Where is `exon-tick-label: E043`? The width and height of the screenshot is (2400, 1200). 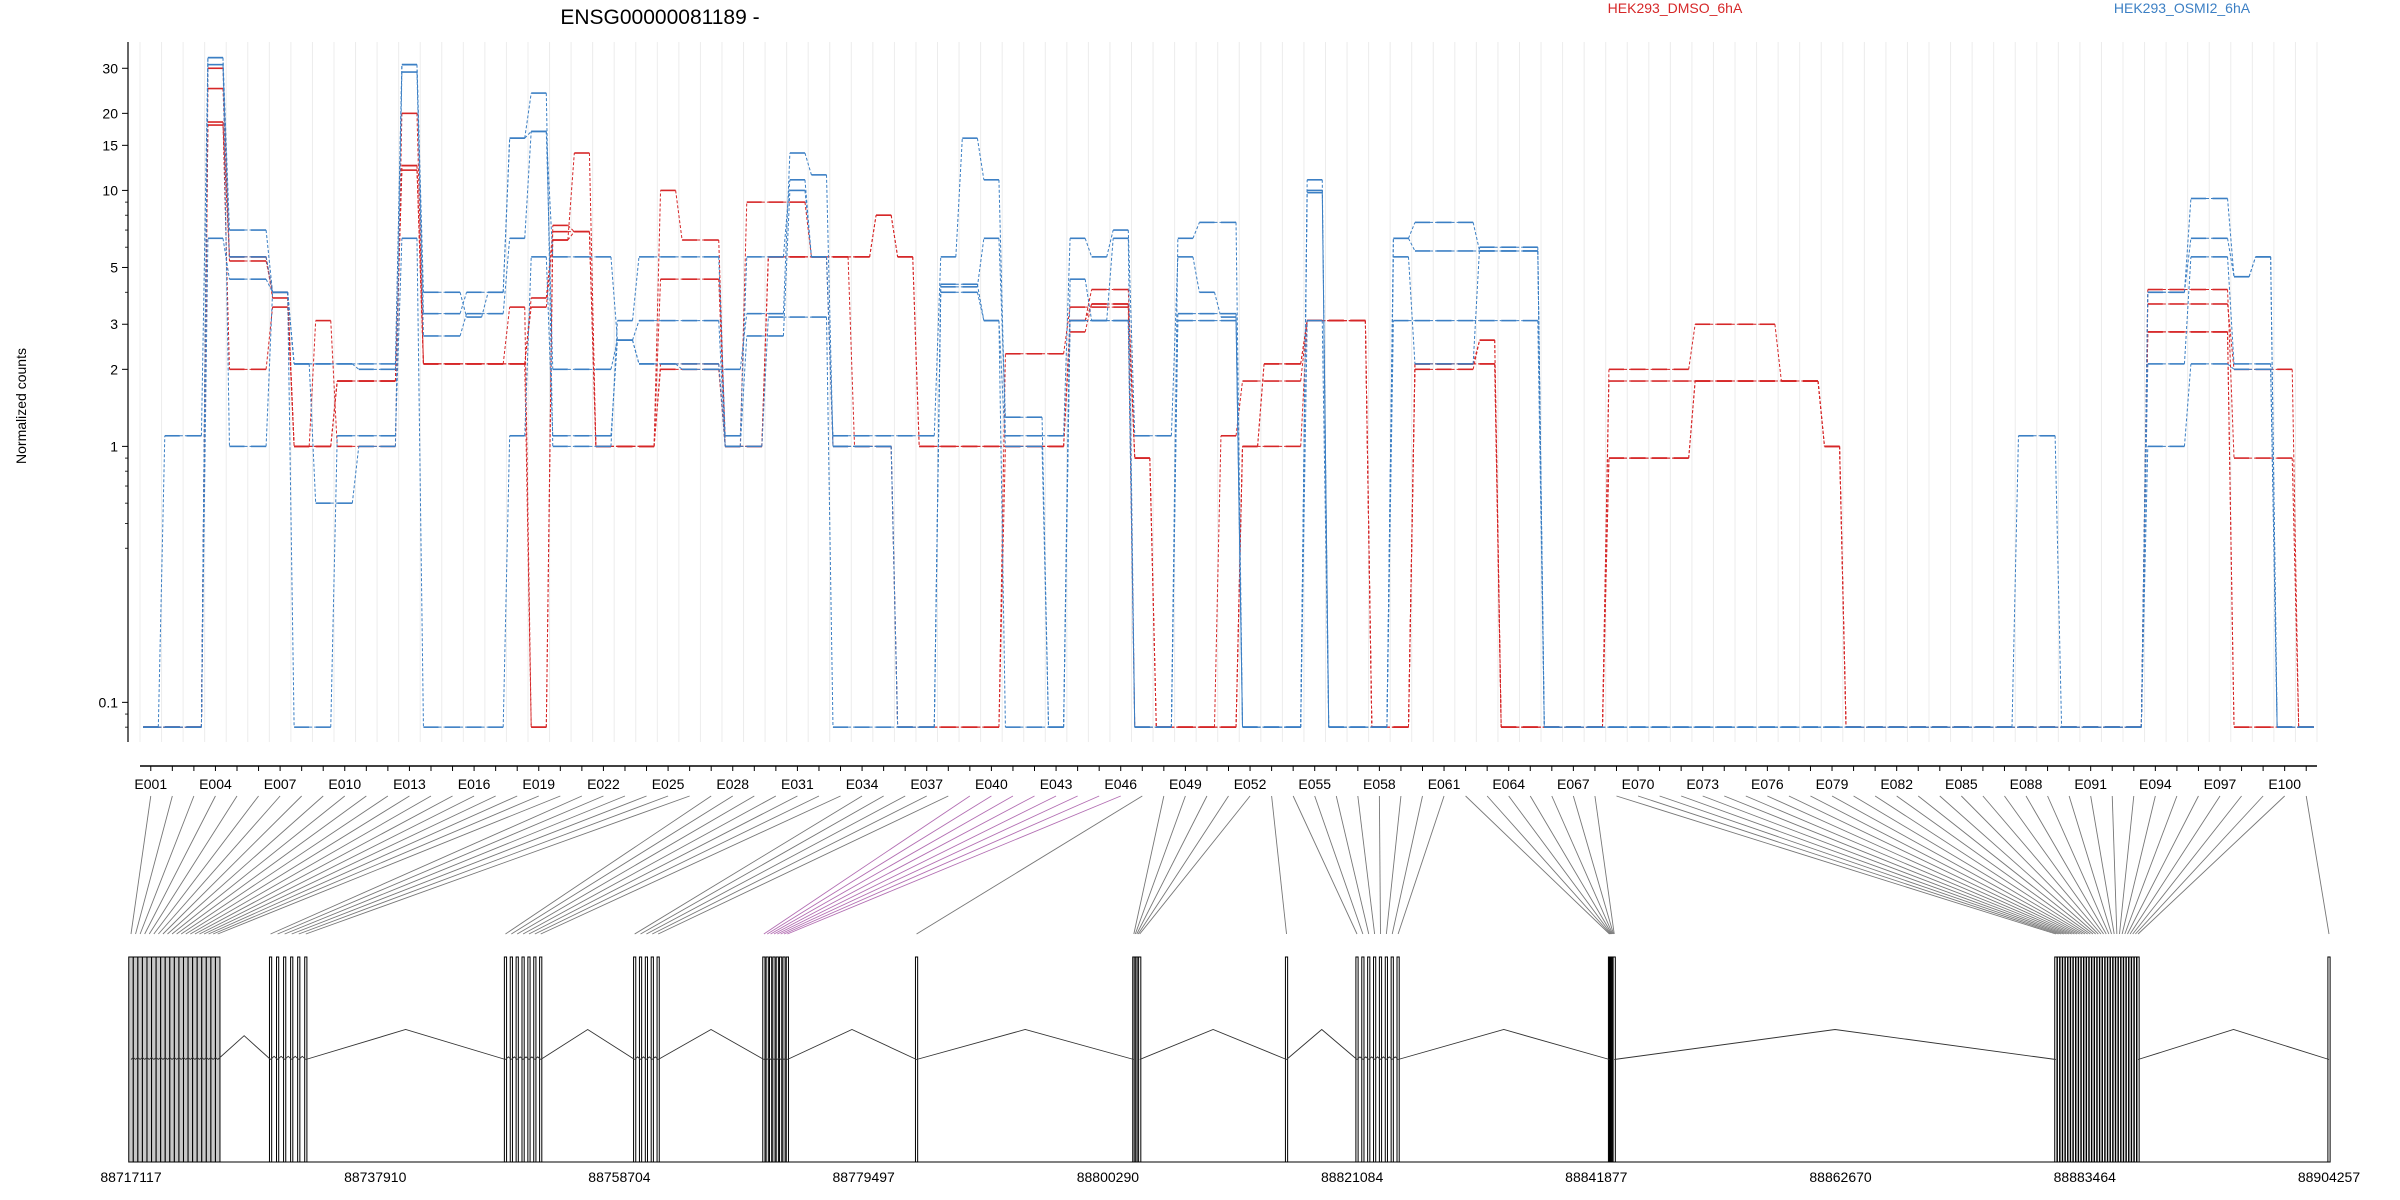 exon-tick-label: E043 is located at coordinates (1056, 784).